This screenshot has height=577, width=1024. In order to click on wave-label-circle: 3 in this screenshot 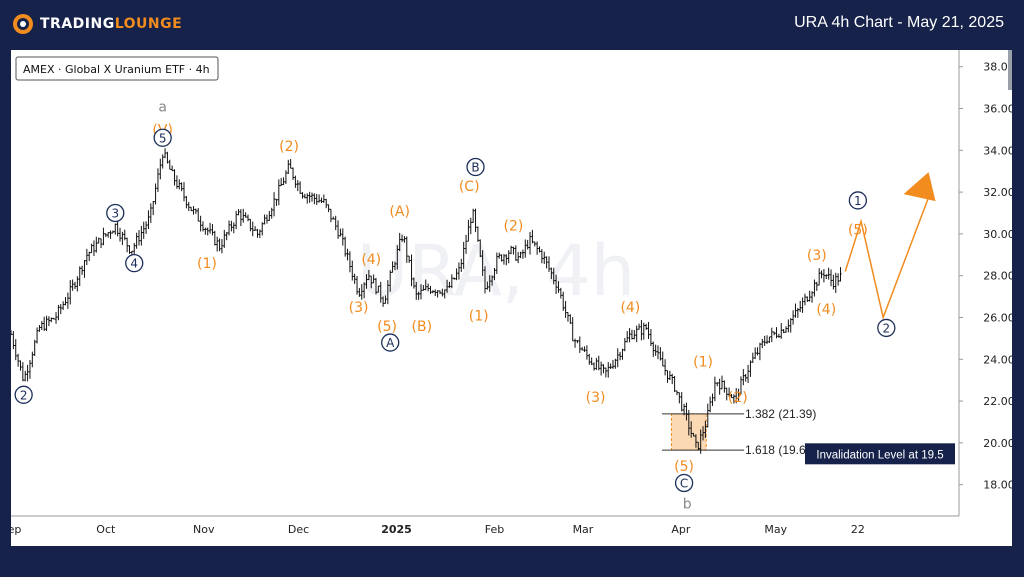, I will do `click(115, 213)`.